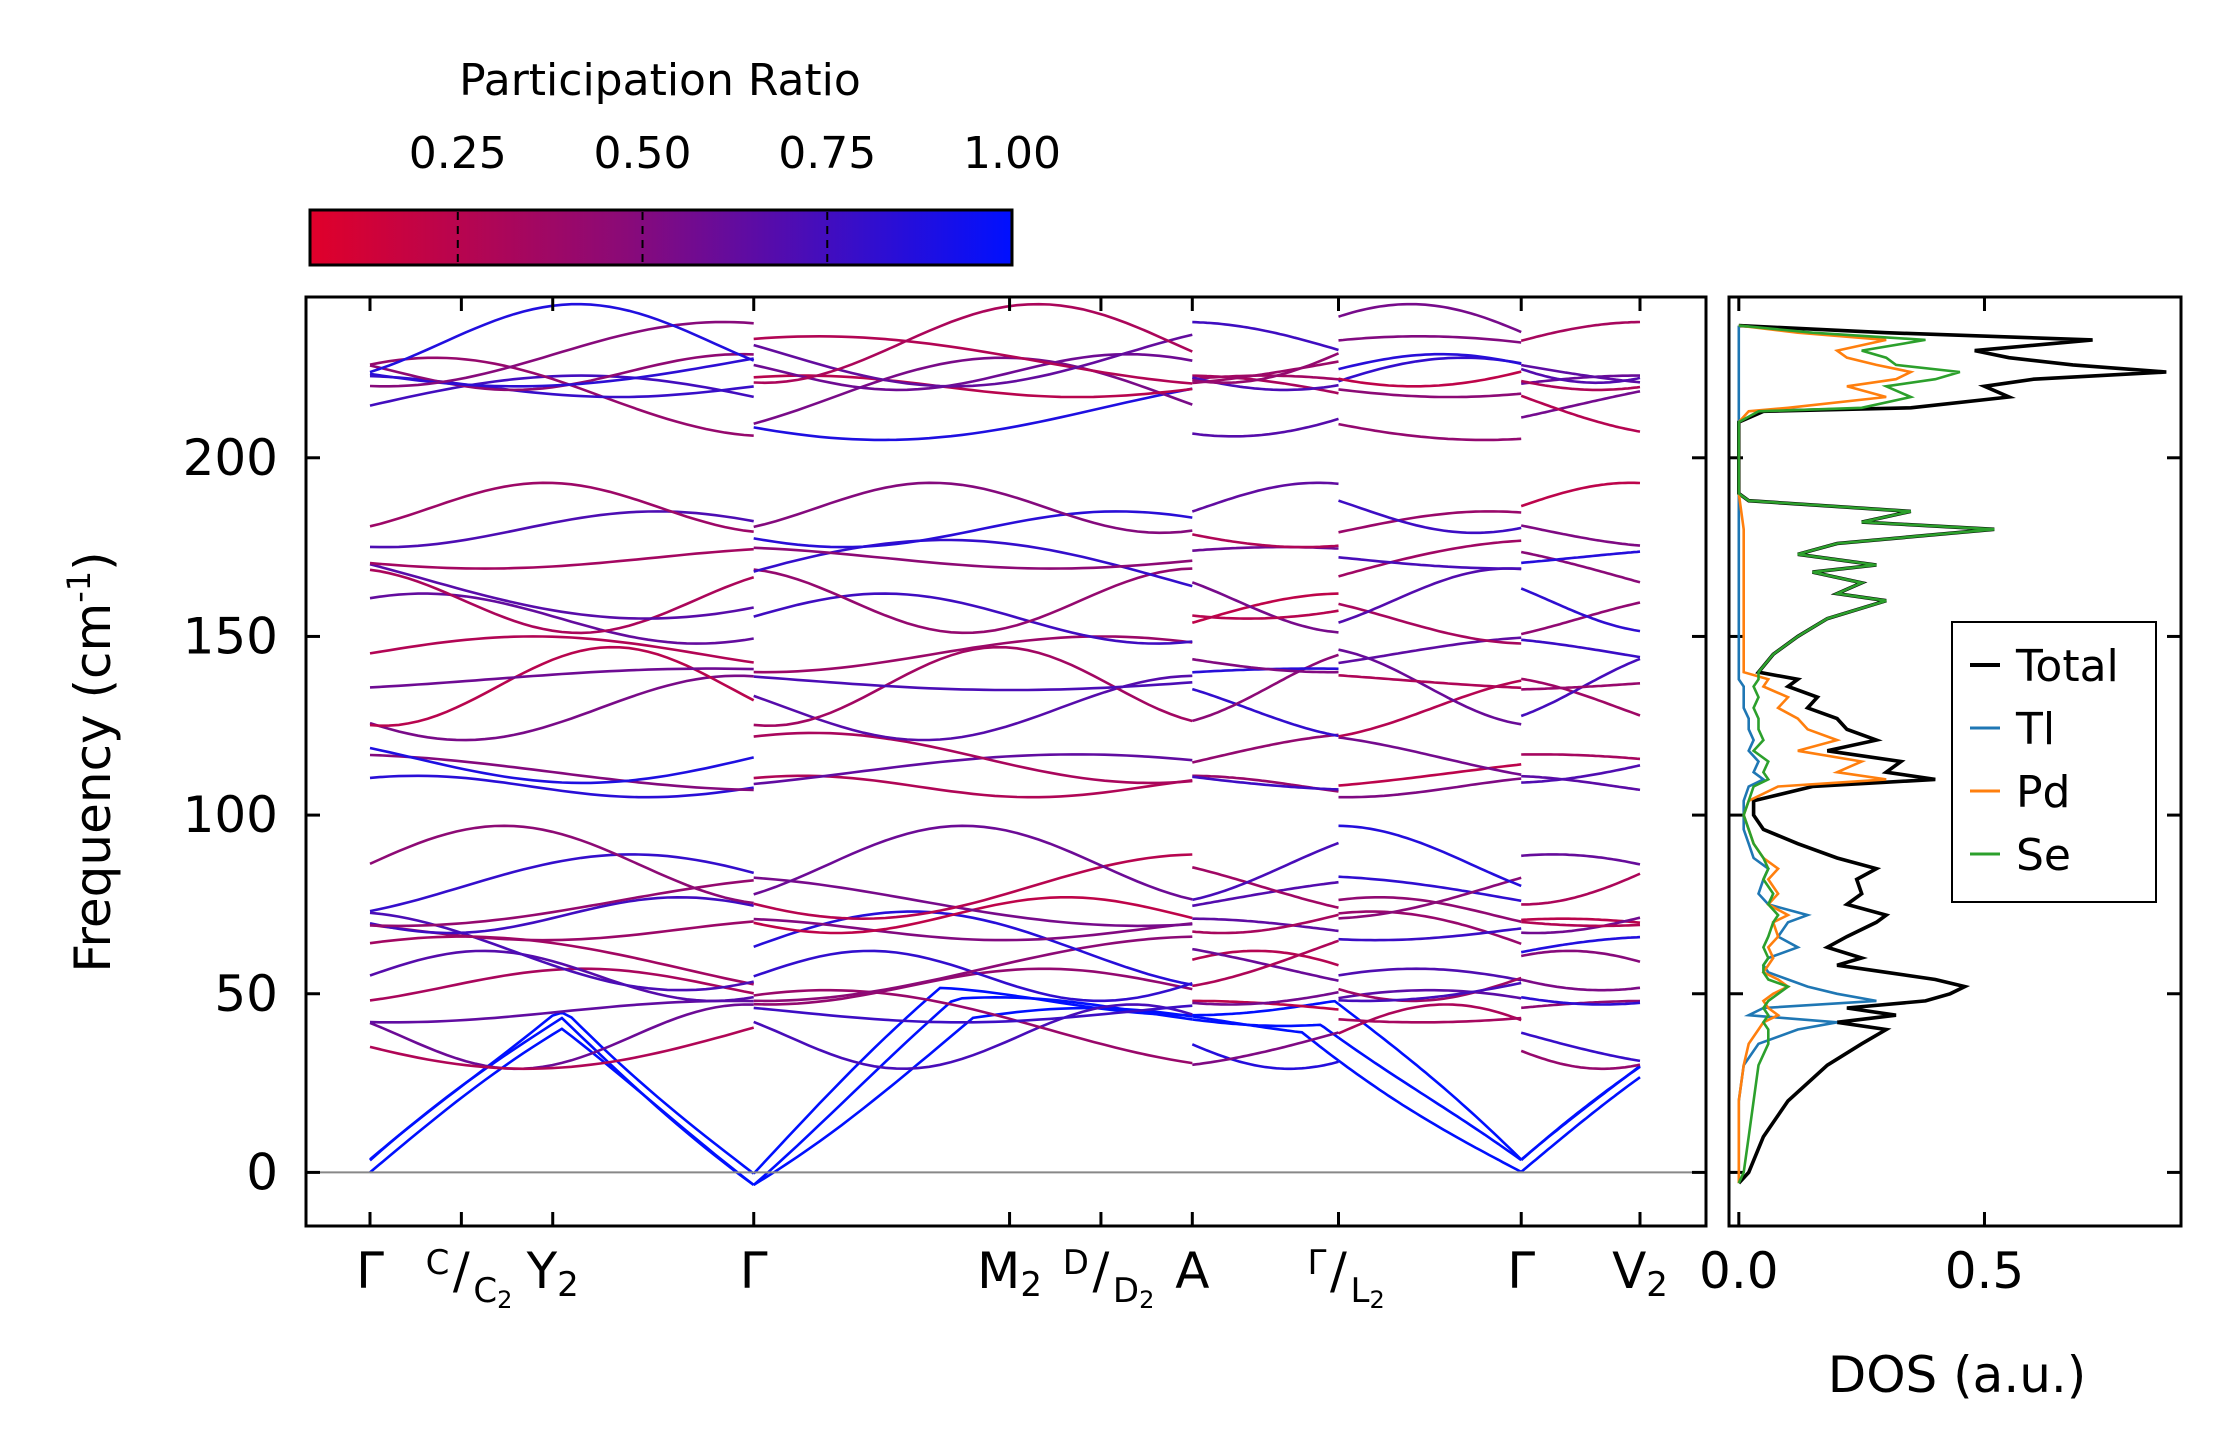  What do you see at coordinates (230, 636) in the screenshot?
I see `y-tick-label: 150` at bounding box center [230, 636].